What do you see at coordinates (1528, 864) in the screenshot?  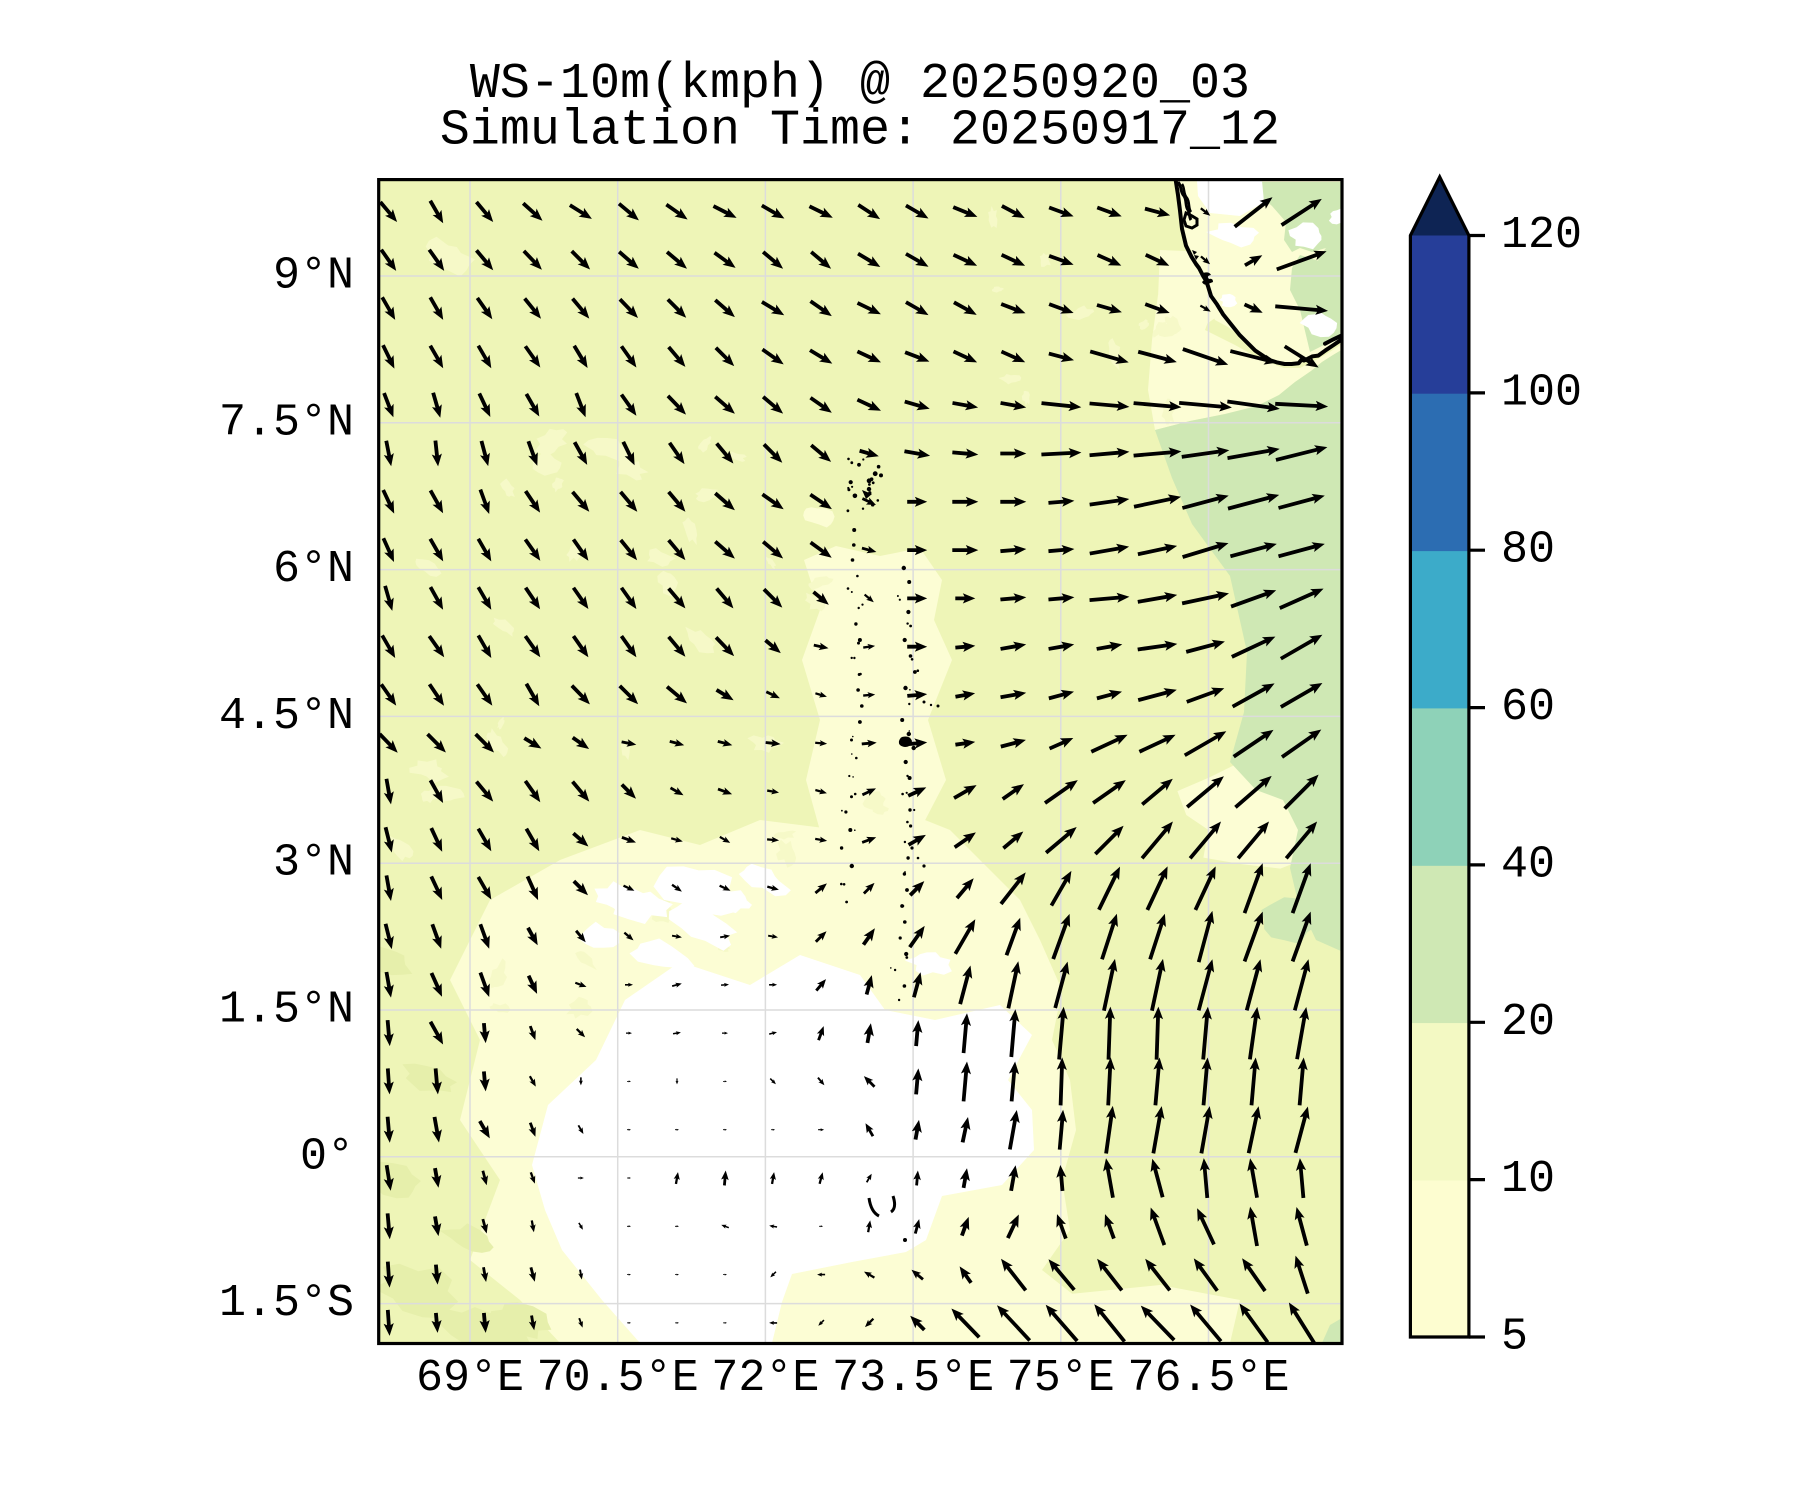 I see `svg-text: 40` at bounding box center [1528, 864].